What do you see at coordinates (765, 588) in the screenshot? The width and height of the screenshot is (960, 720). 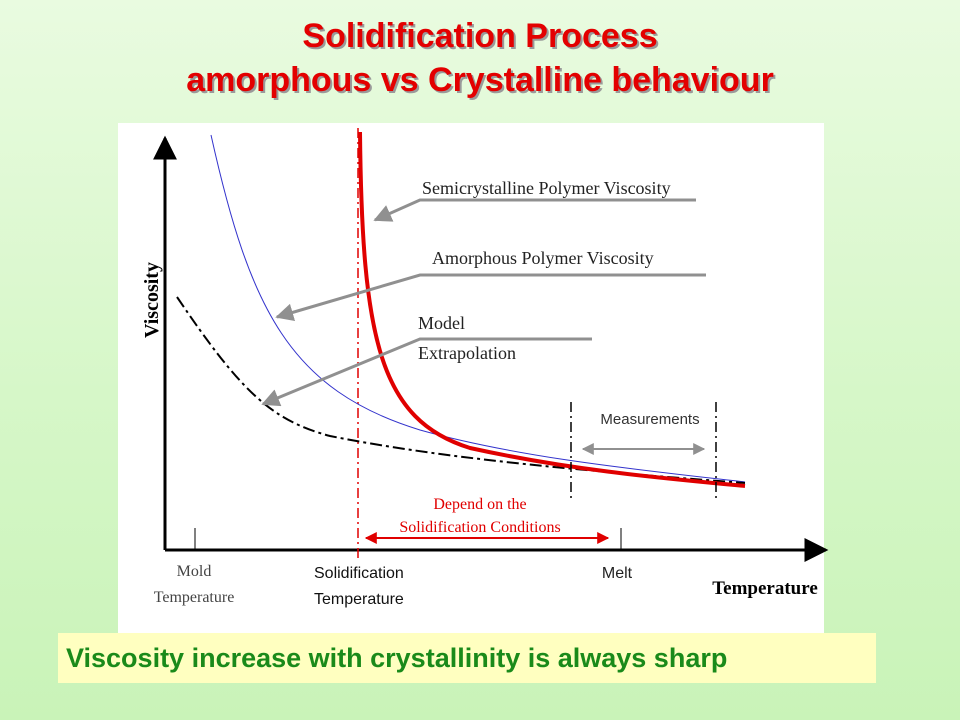 I see `x-axis-label: Temperature` at bounding box center [765, 588].